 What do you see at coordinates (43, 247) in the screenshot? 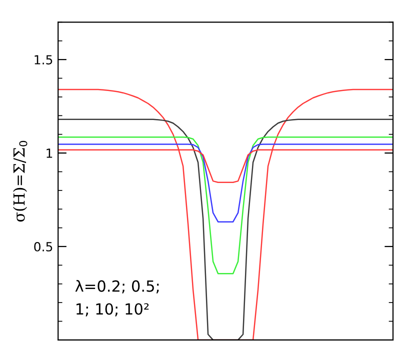
I see `y-tick-label: 0.5` at bounding box center [43, 247].